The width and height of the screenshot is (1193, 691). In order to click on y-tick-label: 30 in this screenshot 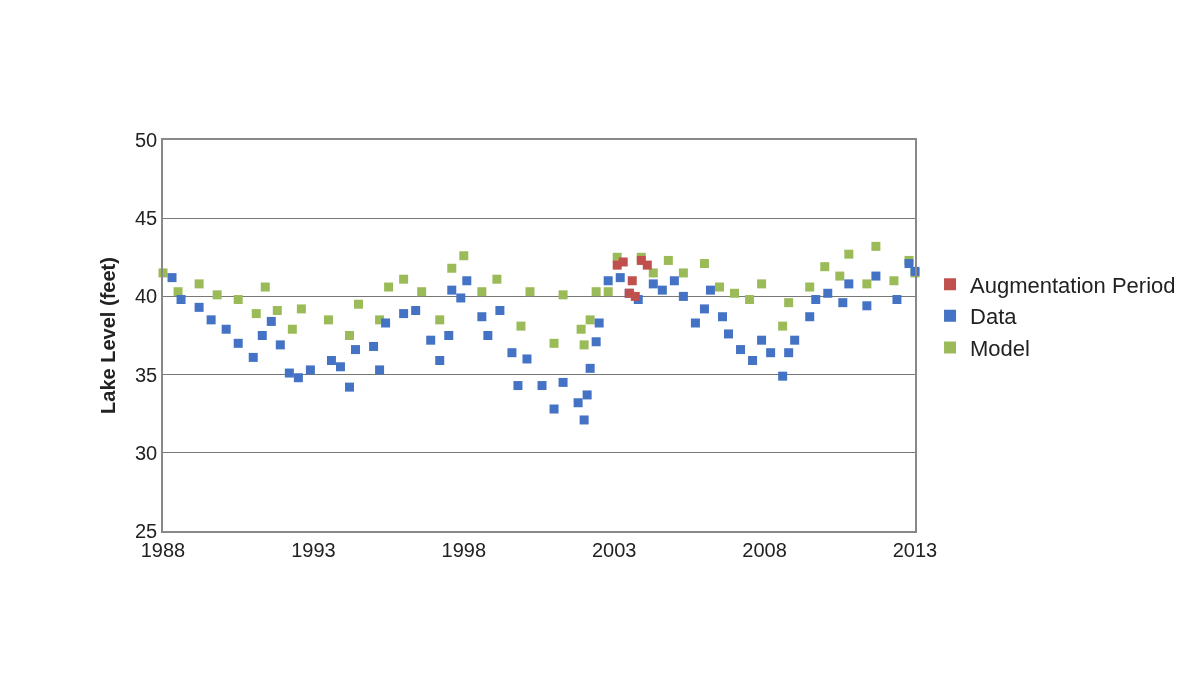, I will do `click(146, 452)`.